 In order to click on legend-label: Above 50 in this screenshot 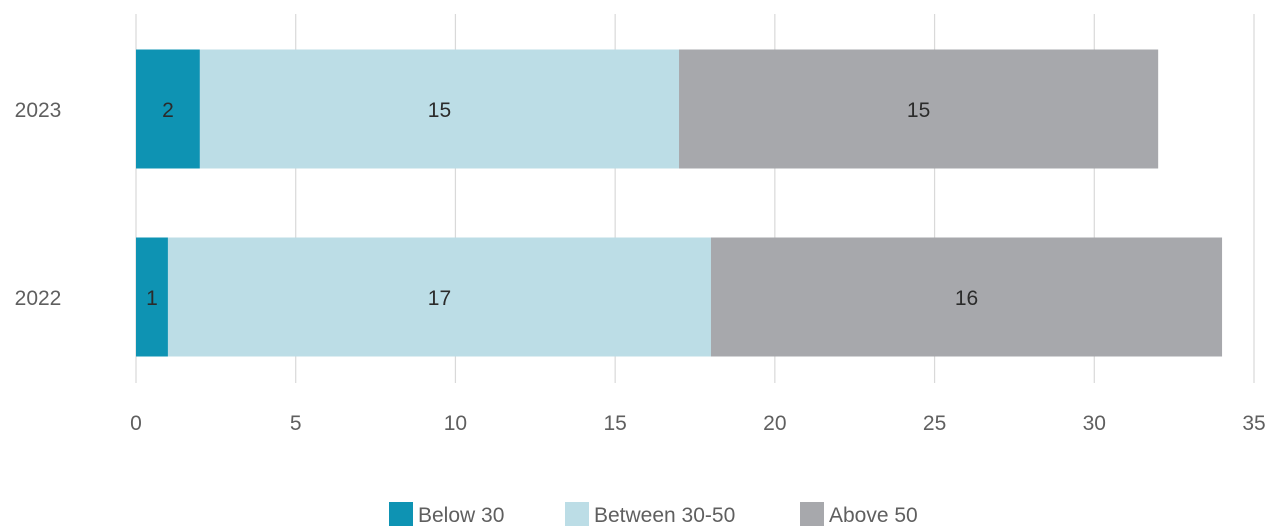, I will do `click(873, 515)`.